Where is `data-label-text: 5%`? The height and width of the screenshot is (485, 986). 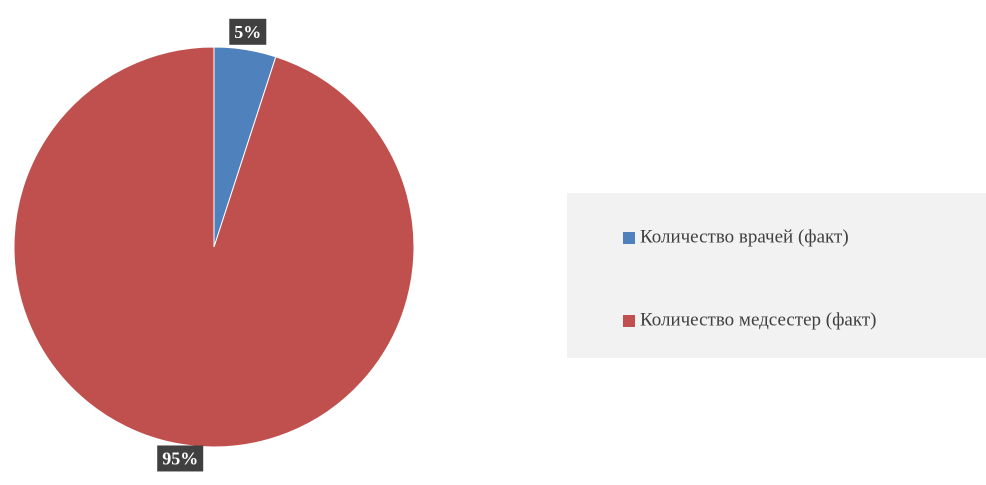
data-label-text: 5% is located at coordinates (247, 32).